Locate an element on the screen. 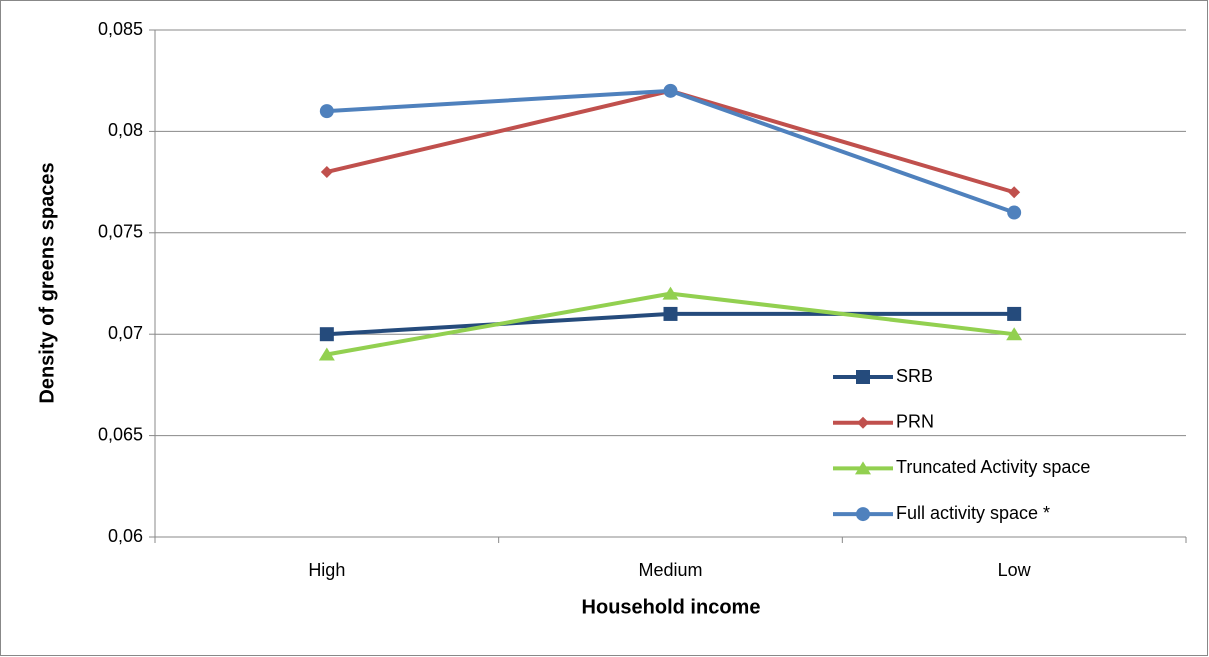 This screenshot has width=1209, height=657. x-tick-label: High is located at coordinates (326, 570).